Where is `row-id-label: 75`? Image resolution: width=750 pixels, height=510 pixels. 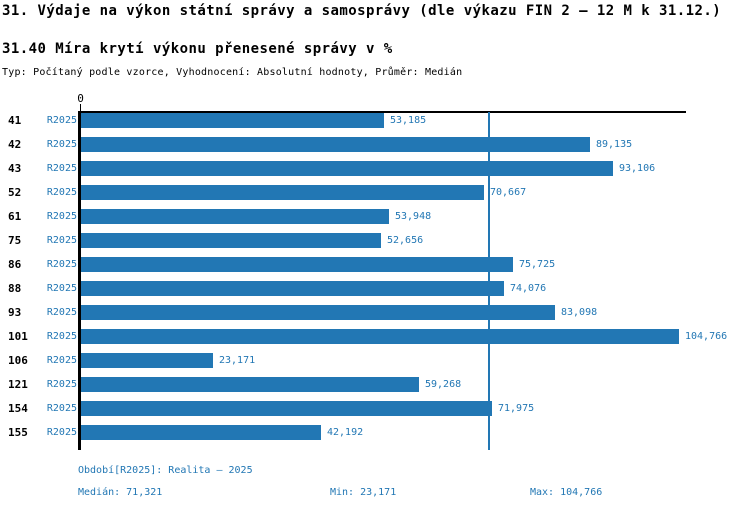 row-id-label: 75 is located at coordinates (15, 240).